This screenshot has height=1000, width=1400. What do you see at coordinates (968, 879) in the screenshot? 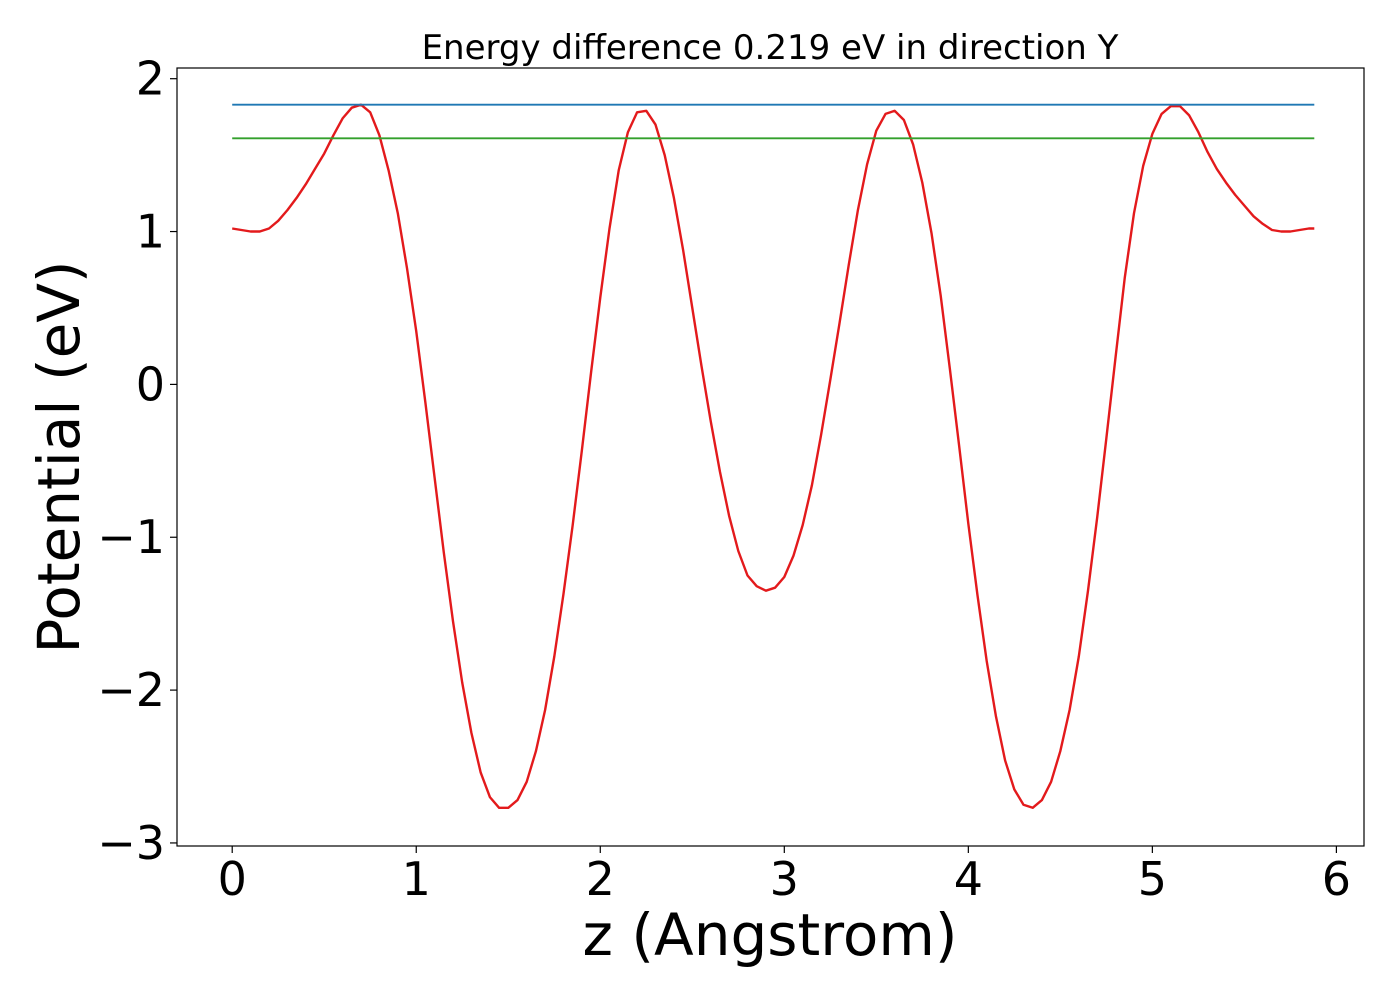
I see `x-tick-label: 4` at bounding box center [968, 879].